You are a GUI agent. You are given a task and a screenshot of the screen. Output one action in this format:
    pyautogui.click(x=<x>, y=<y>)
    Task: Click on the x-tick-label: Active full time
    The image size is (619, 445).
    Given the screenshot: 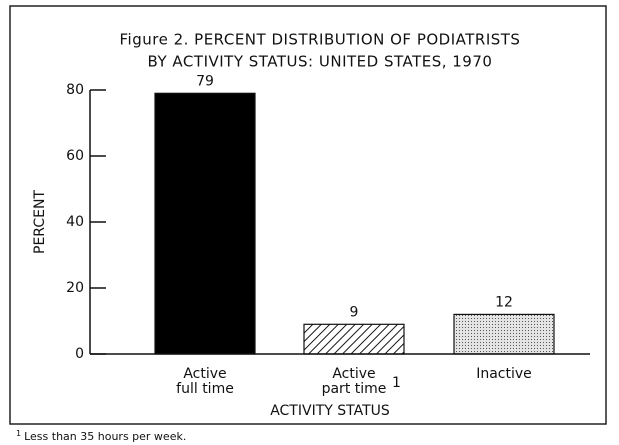 What is the action you would take?
    pyautogui.click(x=205, y=381)
    